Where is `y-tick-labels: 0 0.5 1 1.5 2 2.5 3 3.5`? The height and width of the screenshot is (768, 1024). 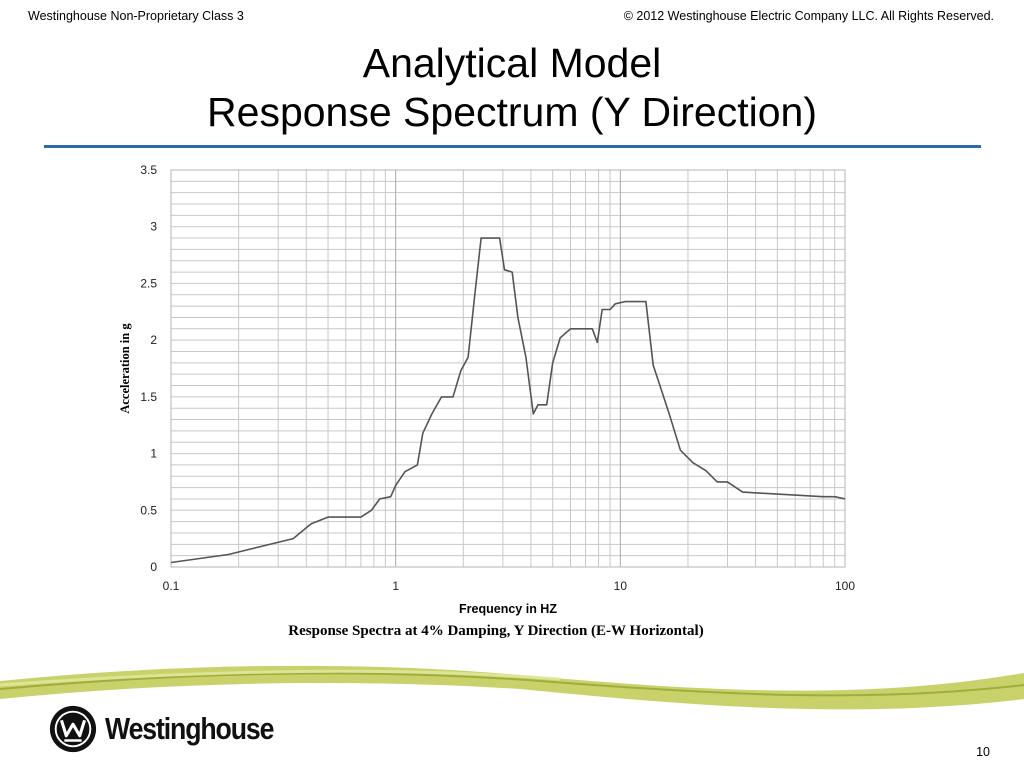
y-tick-labels: 0 0.5 1 1.5 2 2.5 3 3.5 is located at coordinates (148, 368).